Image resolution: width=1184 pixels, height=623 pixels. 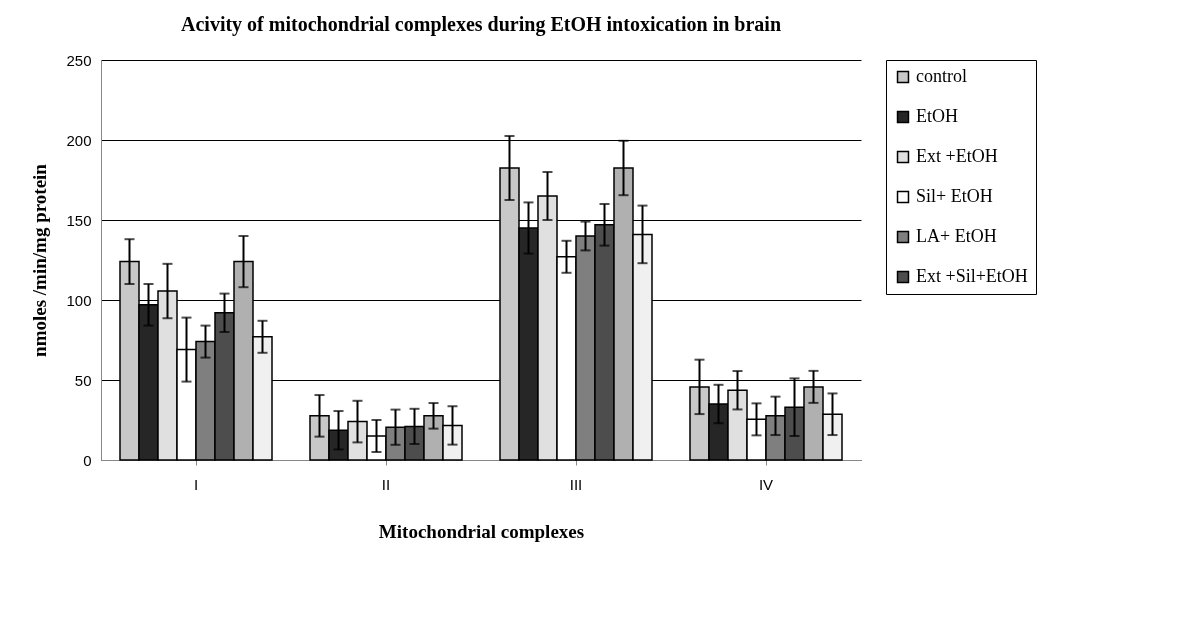 I want to click on legend-label: control, so click(x=941, y=76).